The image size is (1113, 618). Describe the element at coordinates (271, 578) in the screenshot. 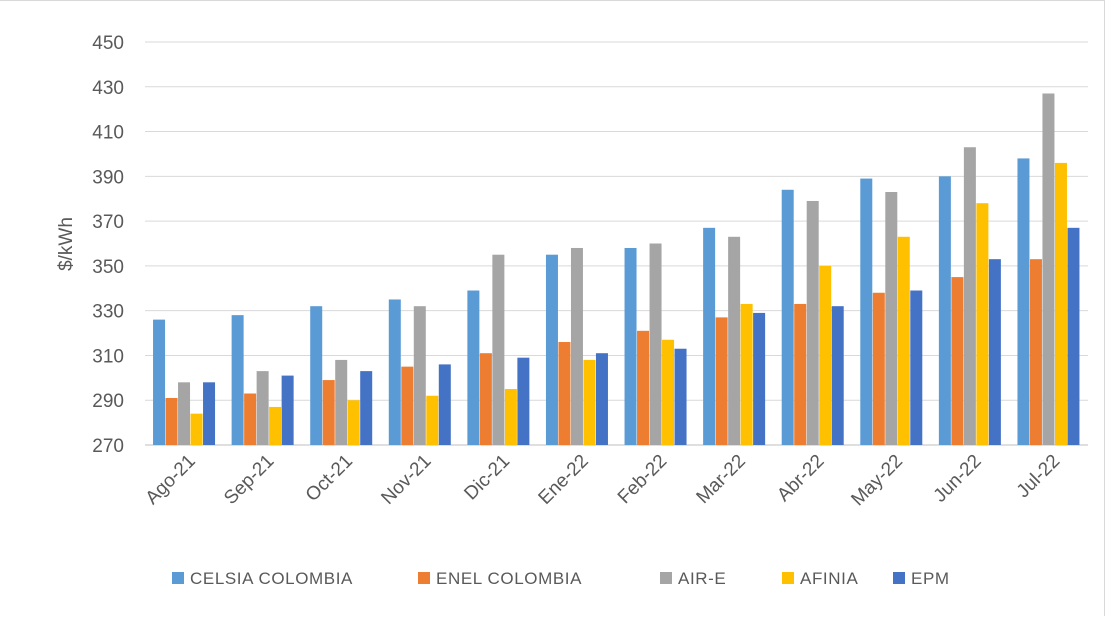

I see `legend-label: CELSIA COLOMBIA` at that location.